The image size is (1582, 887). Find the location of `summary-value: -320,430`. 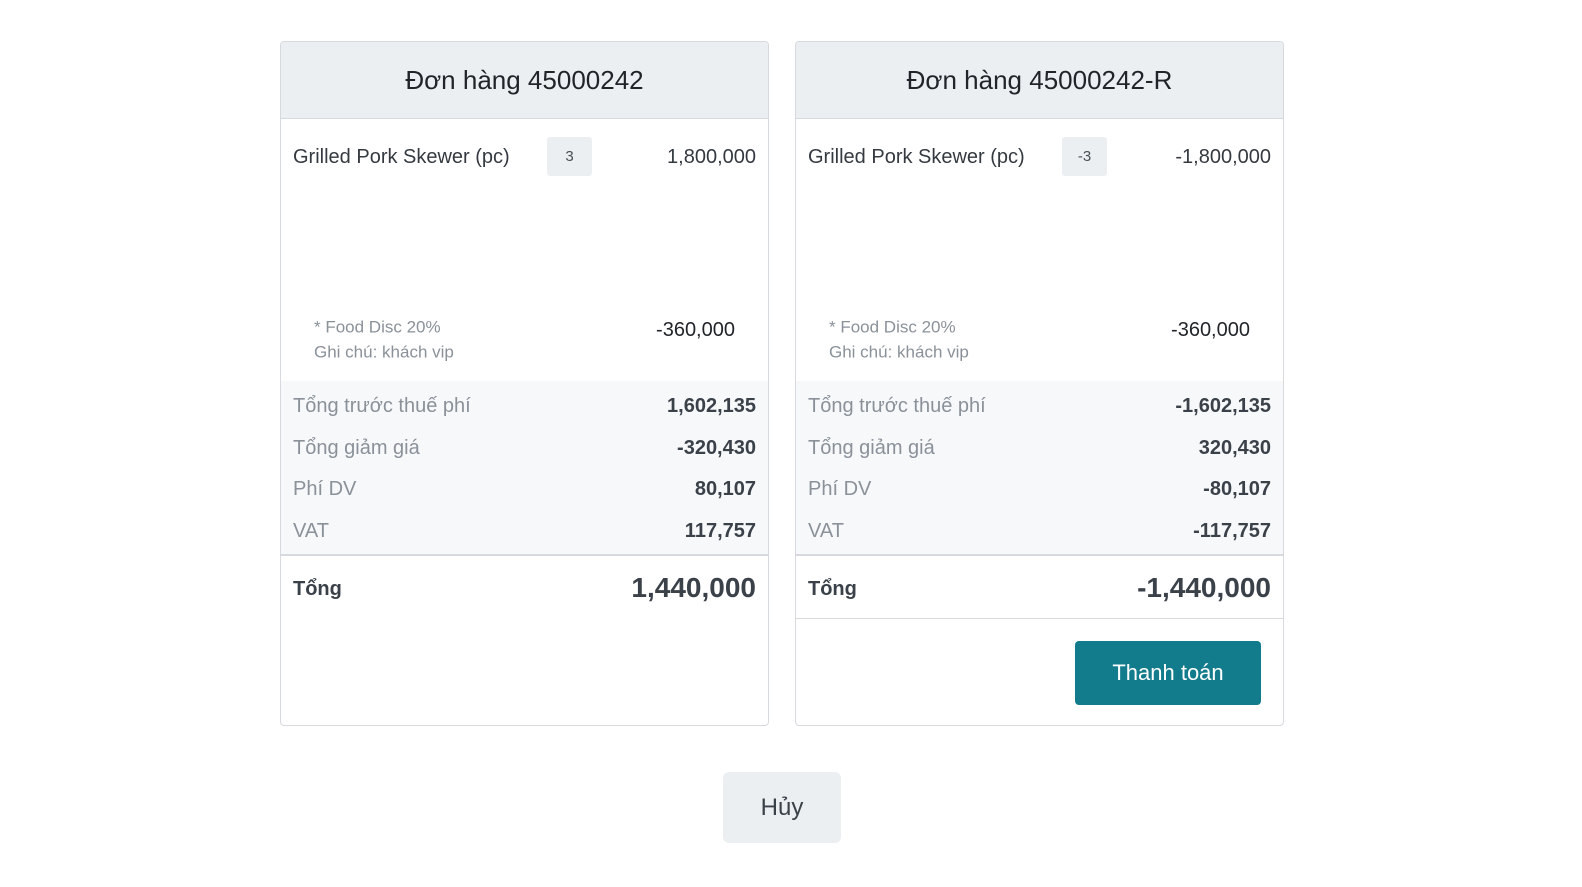

summary-value: -320,430 is located at coordinates (716, 447).